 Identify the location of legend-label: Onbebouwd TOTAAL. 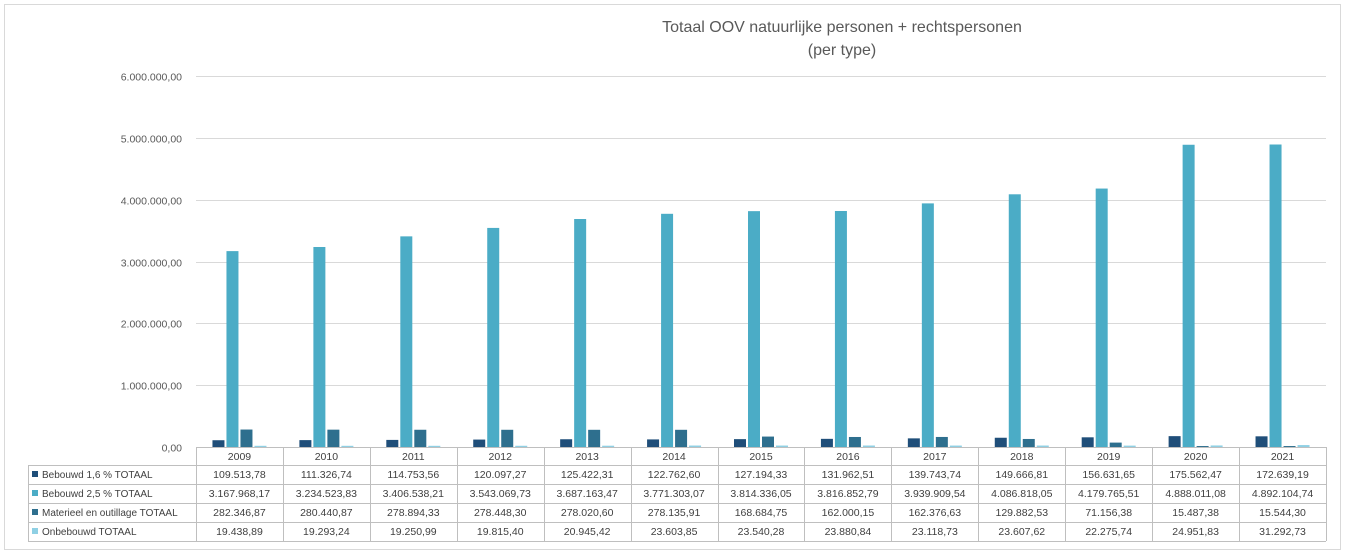
(89, 532).